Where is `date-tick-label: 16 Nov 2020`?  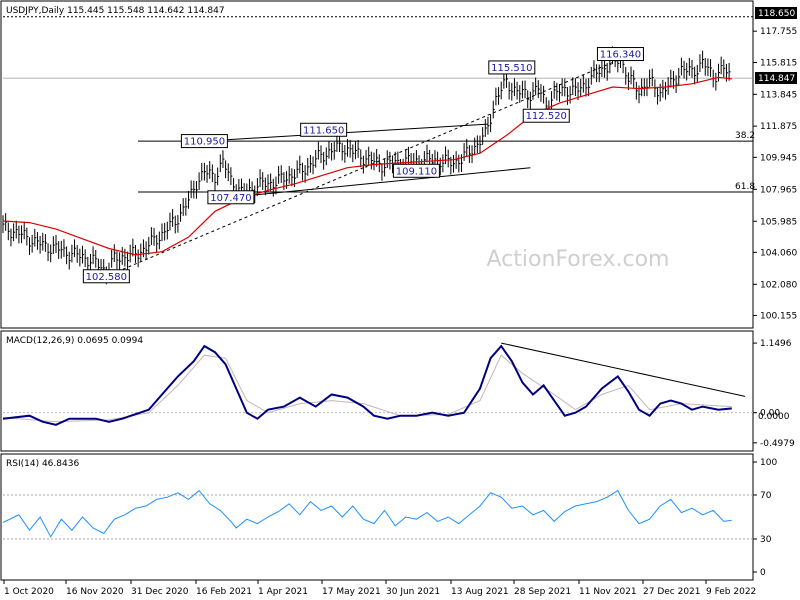 date-tick-label: 16 Nov 2020 is located at coordinates (95, 592).